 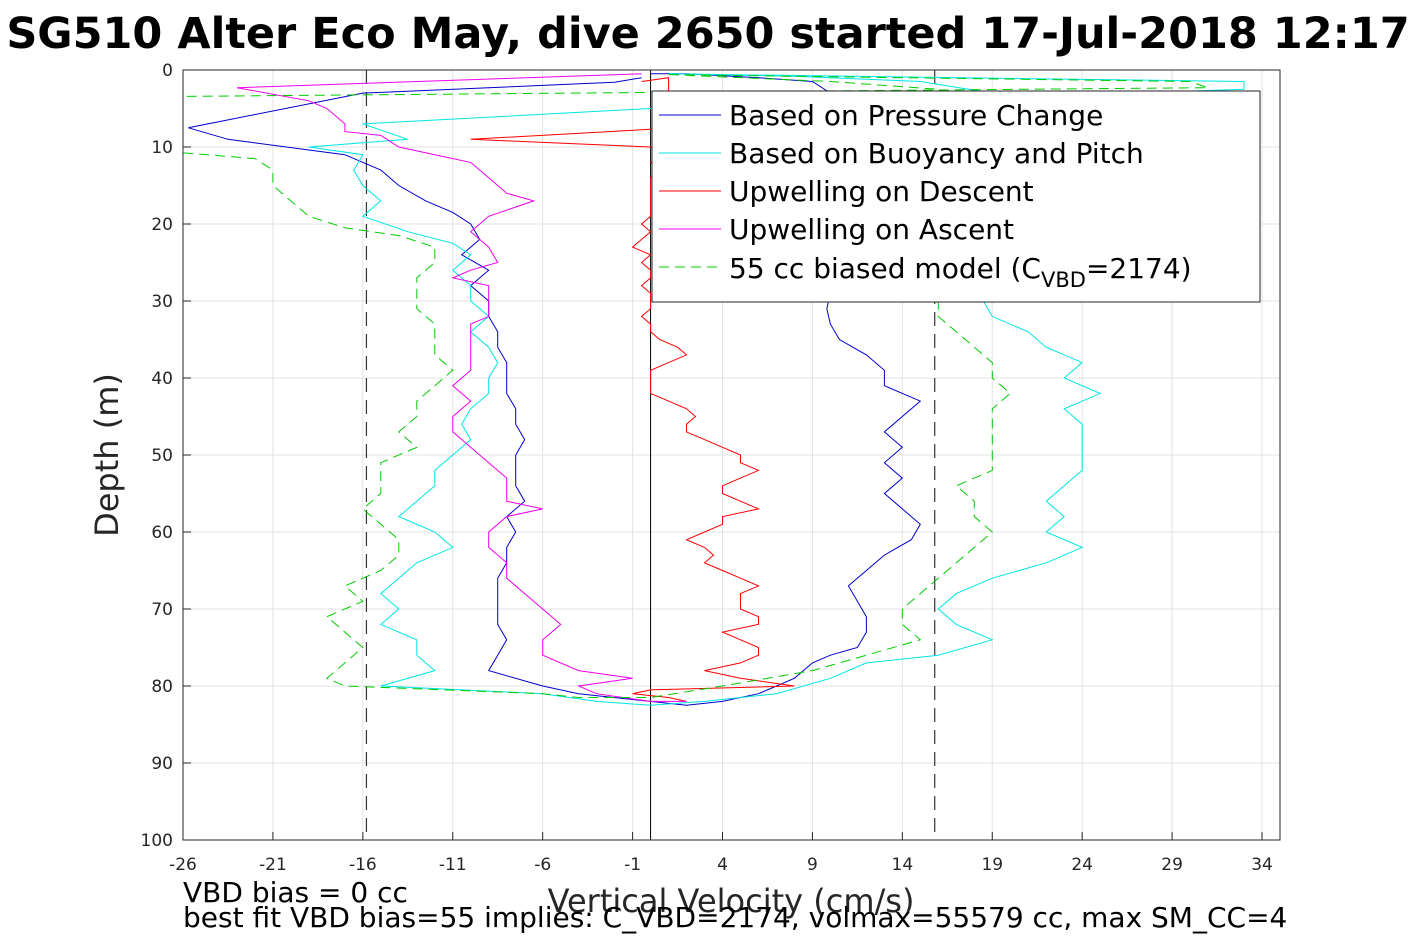 I want to click on x-tick-label: 34, so click(x=1262, y=865).